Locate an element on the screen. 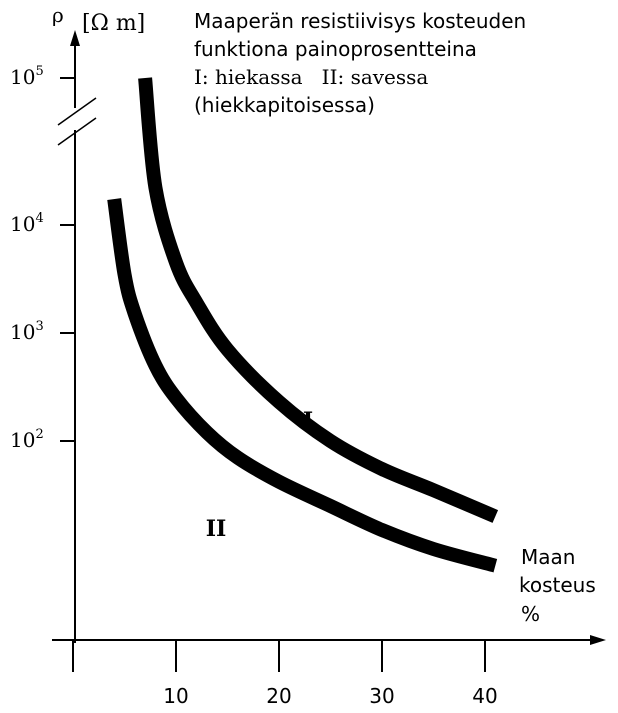 This screenshot has width=618, height=713. y-axis-arrow is located at coordinates (75, 38).